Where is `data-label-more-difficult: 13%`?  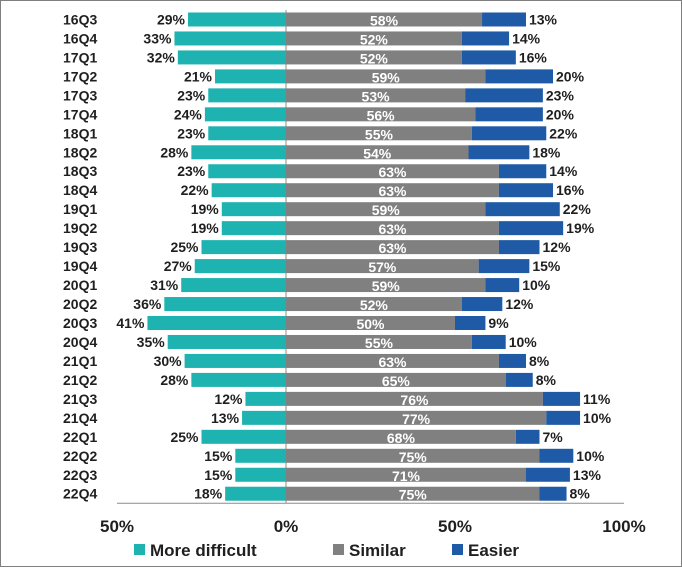 data-label-more-difficult: 13% is located at coordinates (225, 418).